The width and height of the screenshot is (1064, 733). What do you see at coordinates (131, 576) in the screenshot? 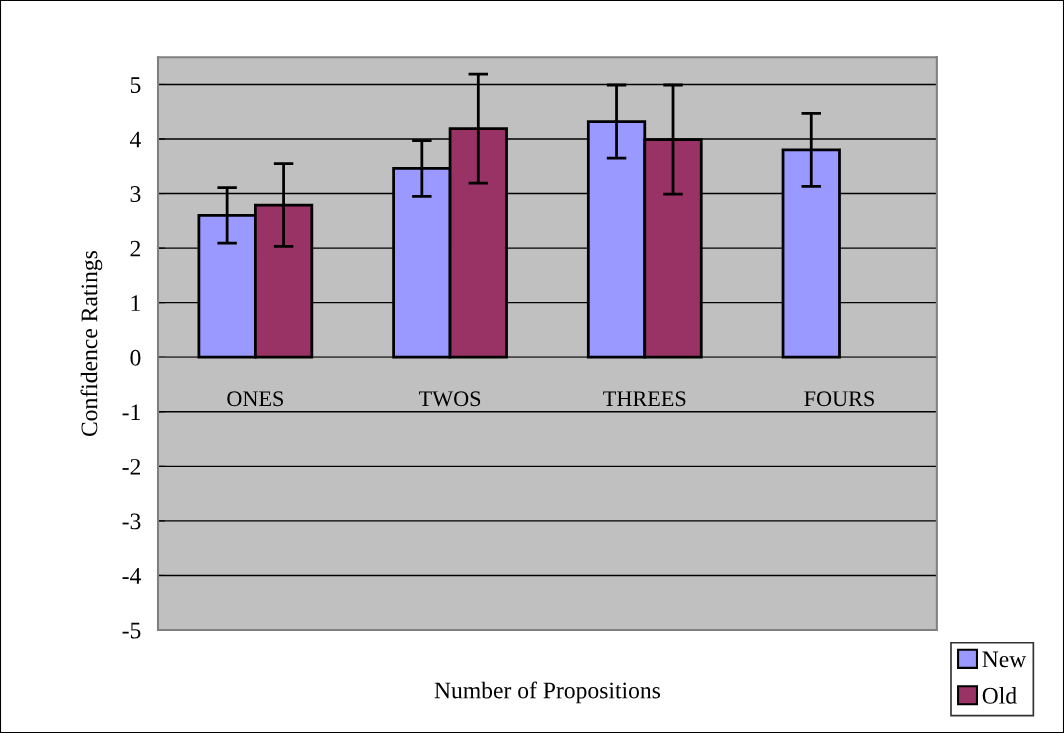
I see `y-tick-label: -4` at bounding box center [131, 576].